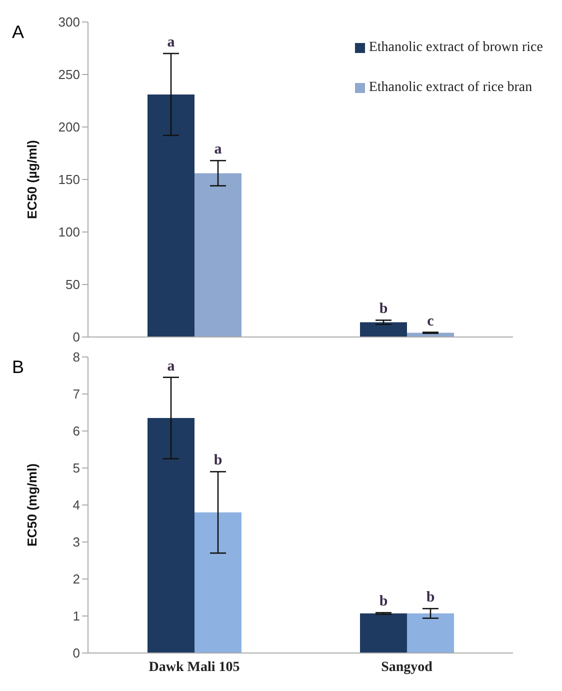  Describe the element at coordinates (430, 321) in the screenshot. I see `annotation: c` at that location.